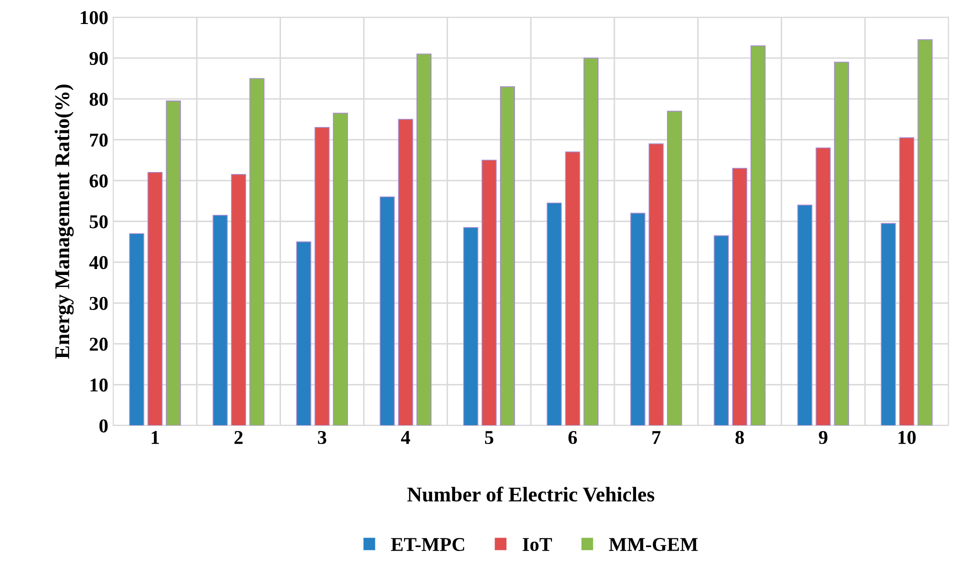 This screenshot has width=960, height=575. Describe the element at coordinates (99, 59) in the screenshot. I see `y-tick-label: 90` at that location.